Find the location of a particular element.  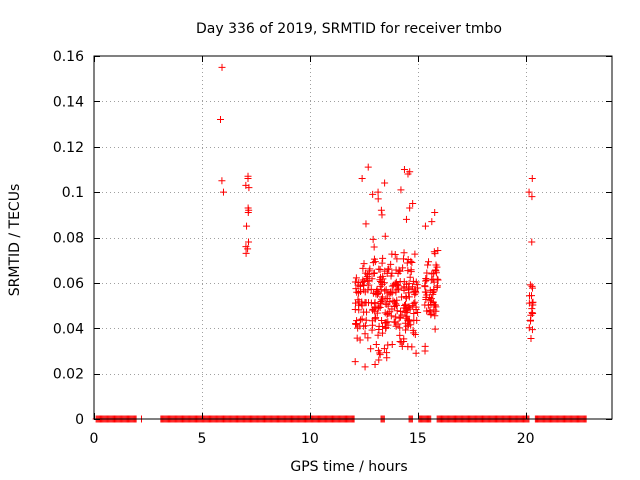

x-tick-label: 15 is located at coordinates (418, 439).